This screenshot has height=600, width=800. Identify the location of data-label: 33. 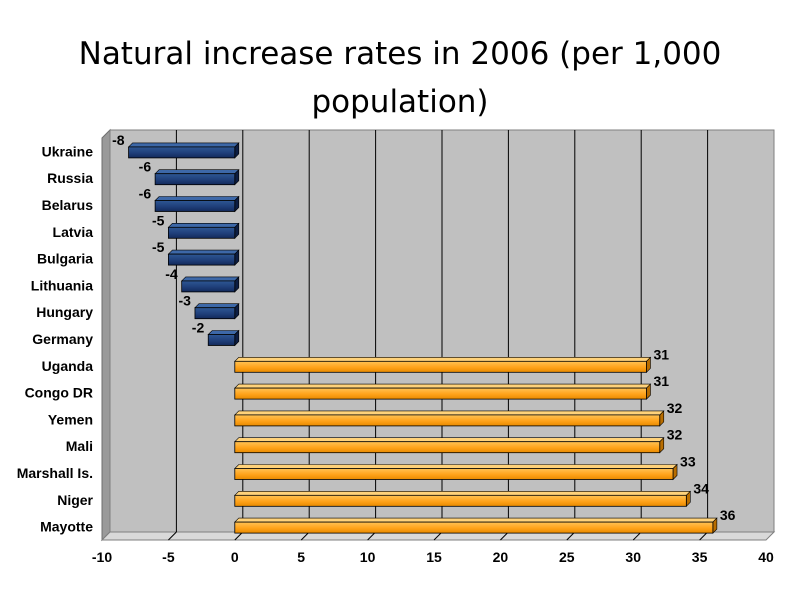
(688, 462).